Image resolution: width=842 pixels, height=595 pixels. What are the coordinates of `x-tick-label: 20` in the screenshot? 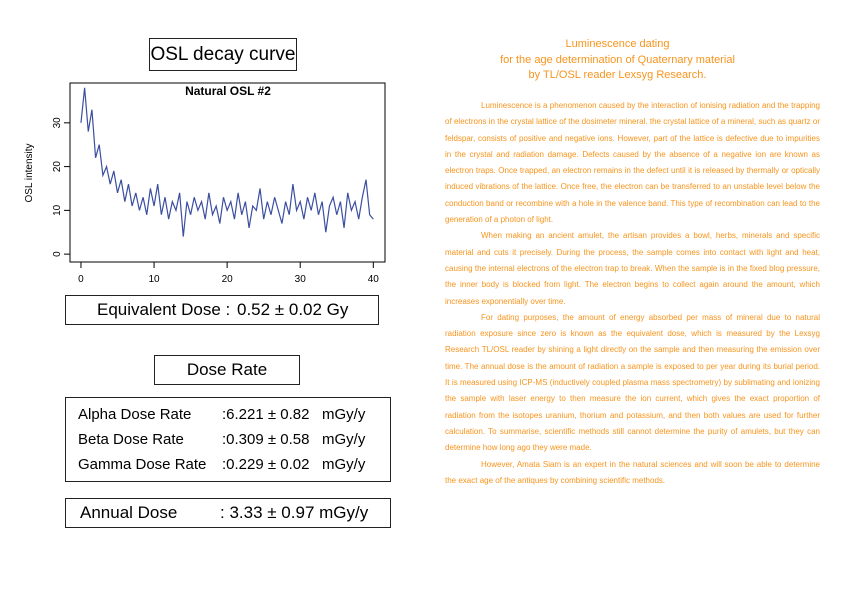 It's located at (228, 279).